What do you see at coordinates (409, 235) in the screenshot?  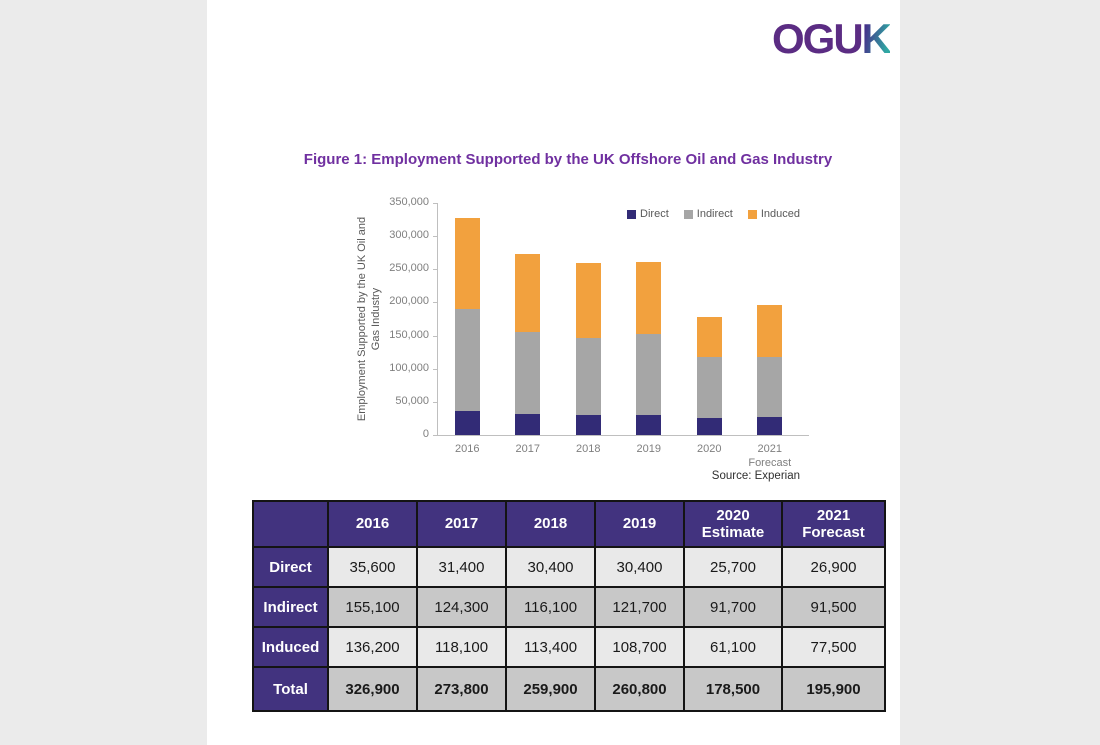 I see `y-axis-tick-label: 300,000` at bounding box center [409, 235].